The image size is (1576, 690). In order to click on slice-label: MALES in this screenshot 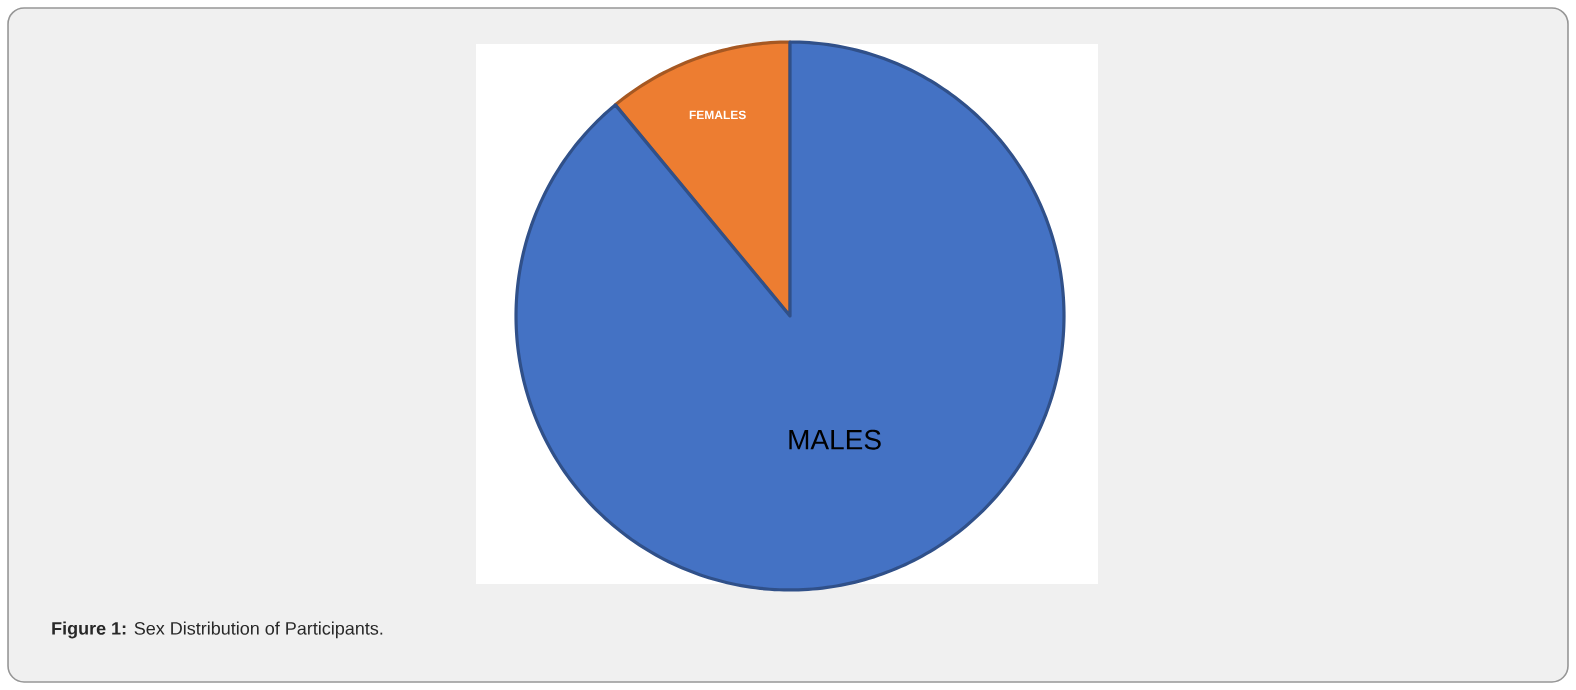, I will do `click(835, 439)`.